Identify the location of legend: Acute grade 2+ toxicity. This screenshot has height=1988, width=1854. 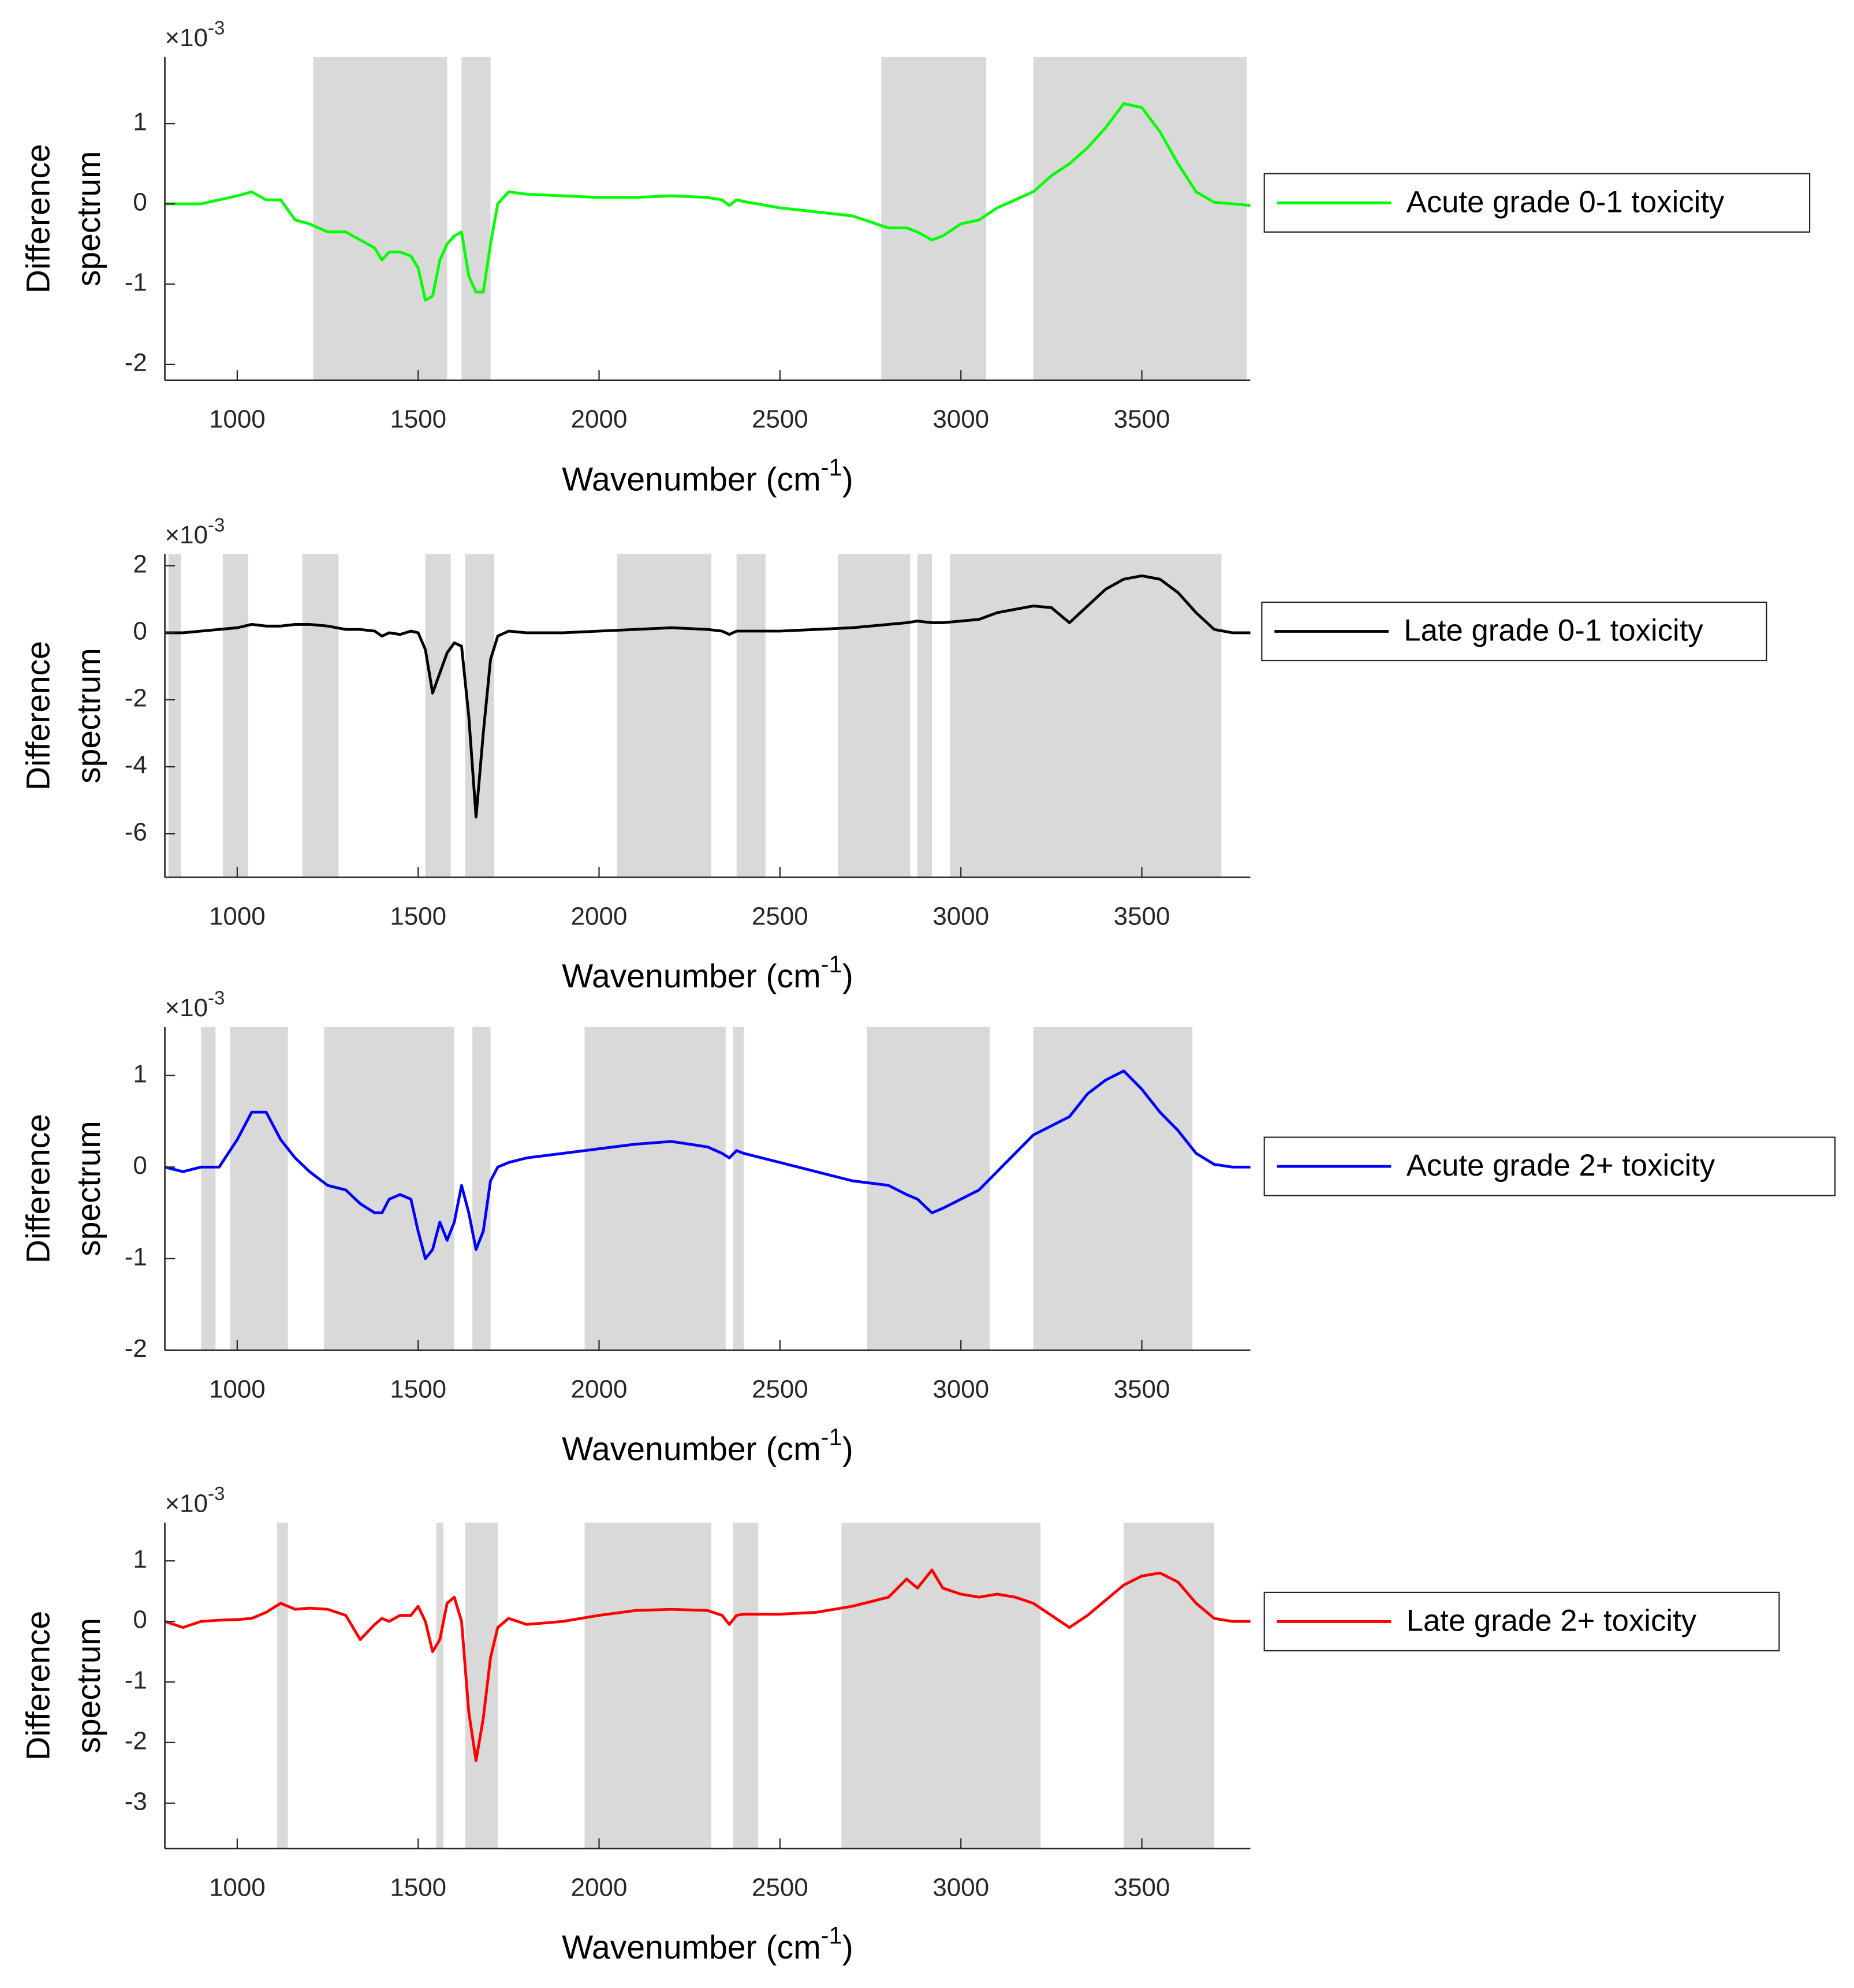
(1549, 1166).